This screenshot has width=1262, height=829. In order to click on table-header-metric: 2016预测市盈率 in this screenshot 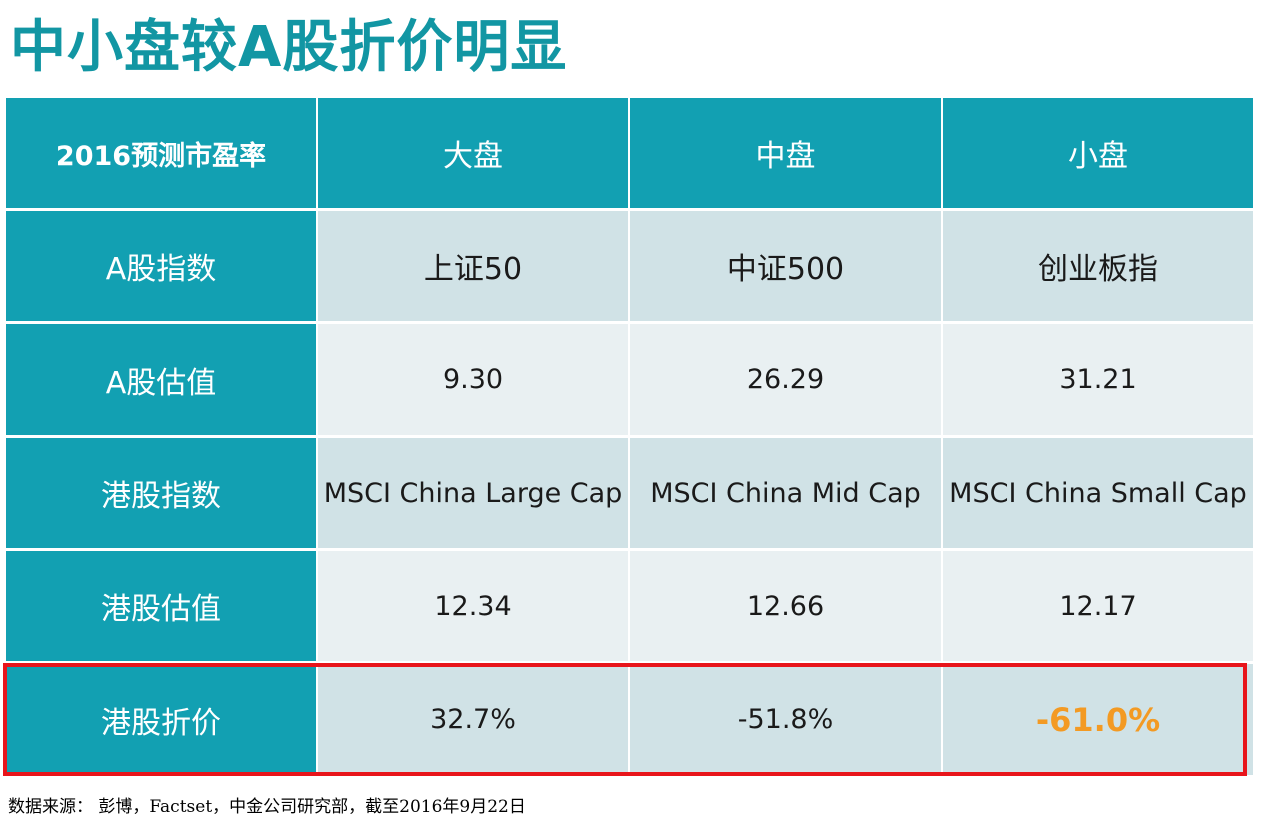, I will do `click(161, 153)`.